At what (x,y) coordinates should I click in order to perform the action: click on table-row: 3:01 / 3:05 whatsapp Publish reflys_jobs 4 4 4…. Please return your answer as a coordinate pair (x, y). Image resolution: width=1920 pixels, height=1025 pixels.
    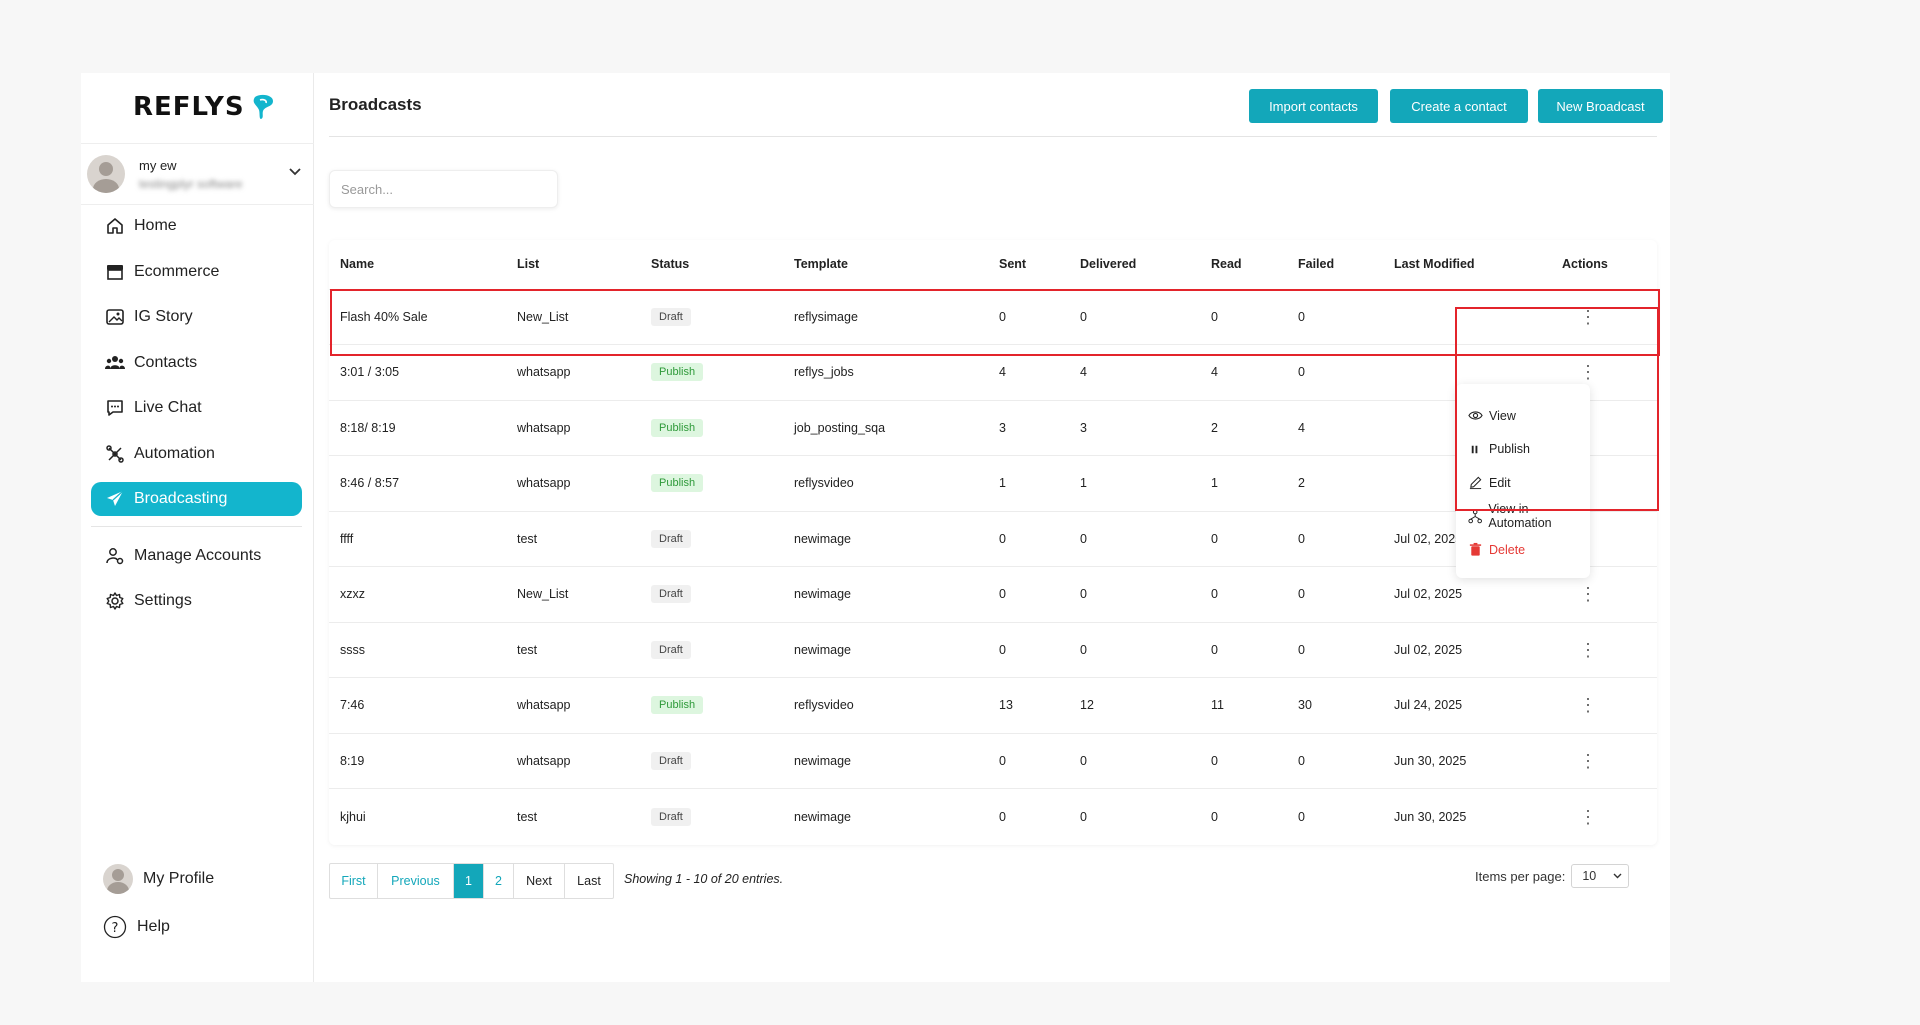
    Looking at the image, I should click on (993, 372).